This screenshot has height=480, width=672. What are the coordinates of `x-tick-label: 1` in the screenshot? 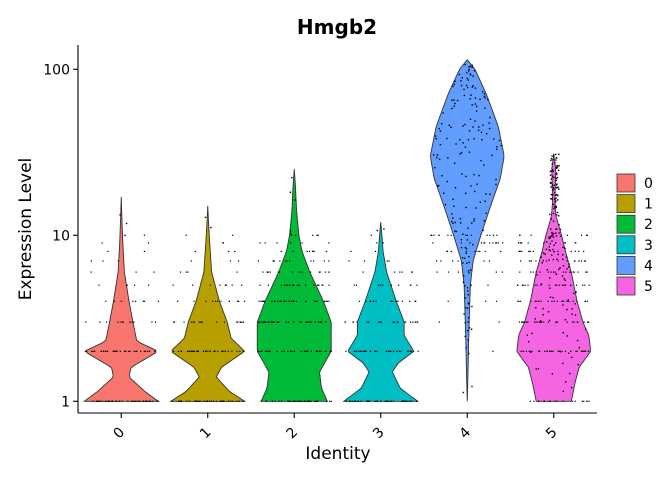 It's located at (206, 434).